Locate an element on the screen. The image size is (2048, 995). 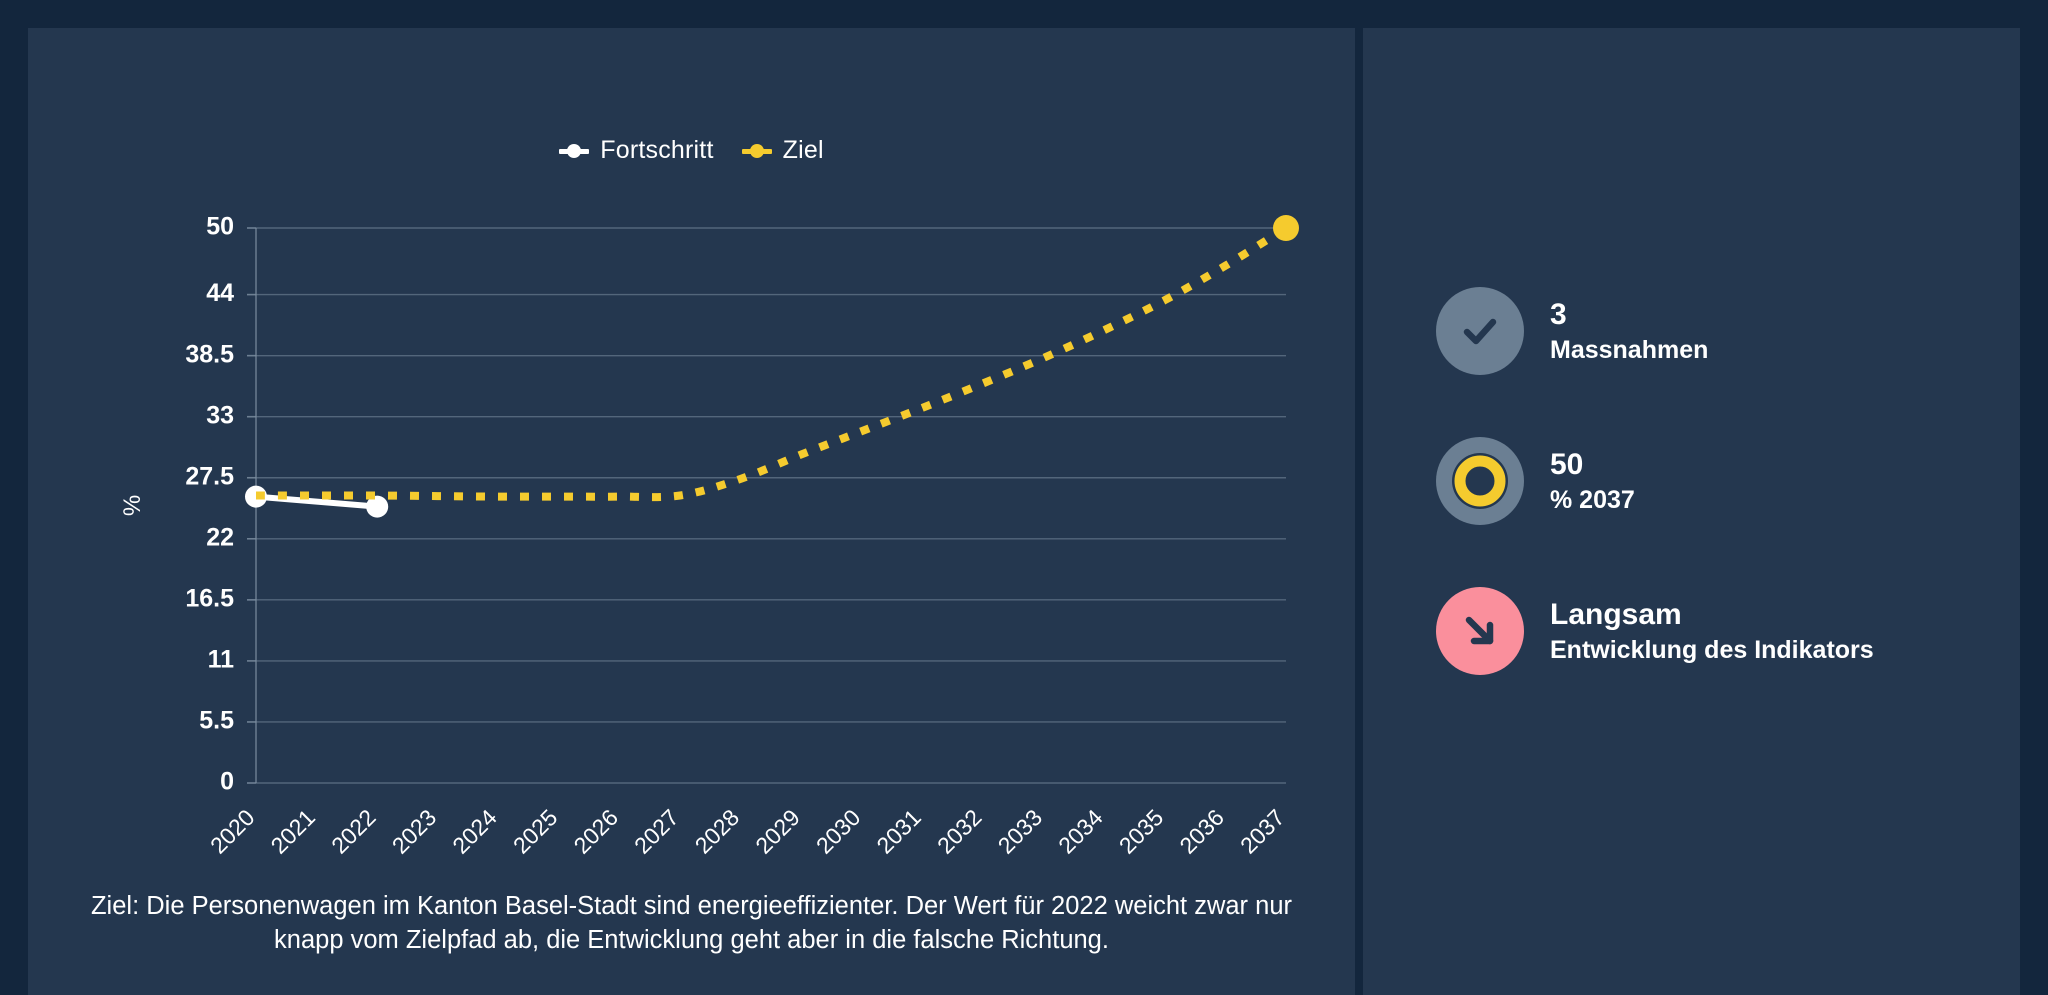
svg-text: 2025 is located at coordinates (535, 831).